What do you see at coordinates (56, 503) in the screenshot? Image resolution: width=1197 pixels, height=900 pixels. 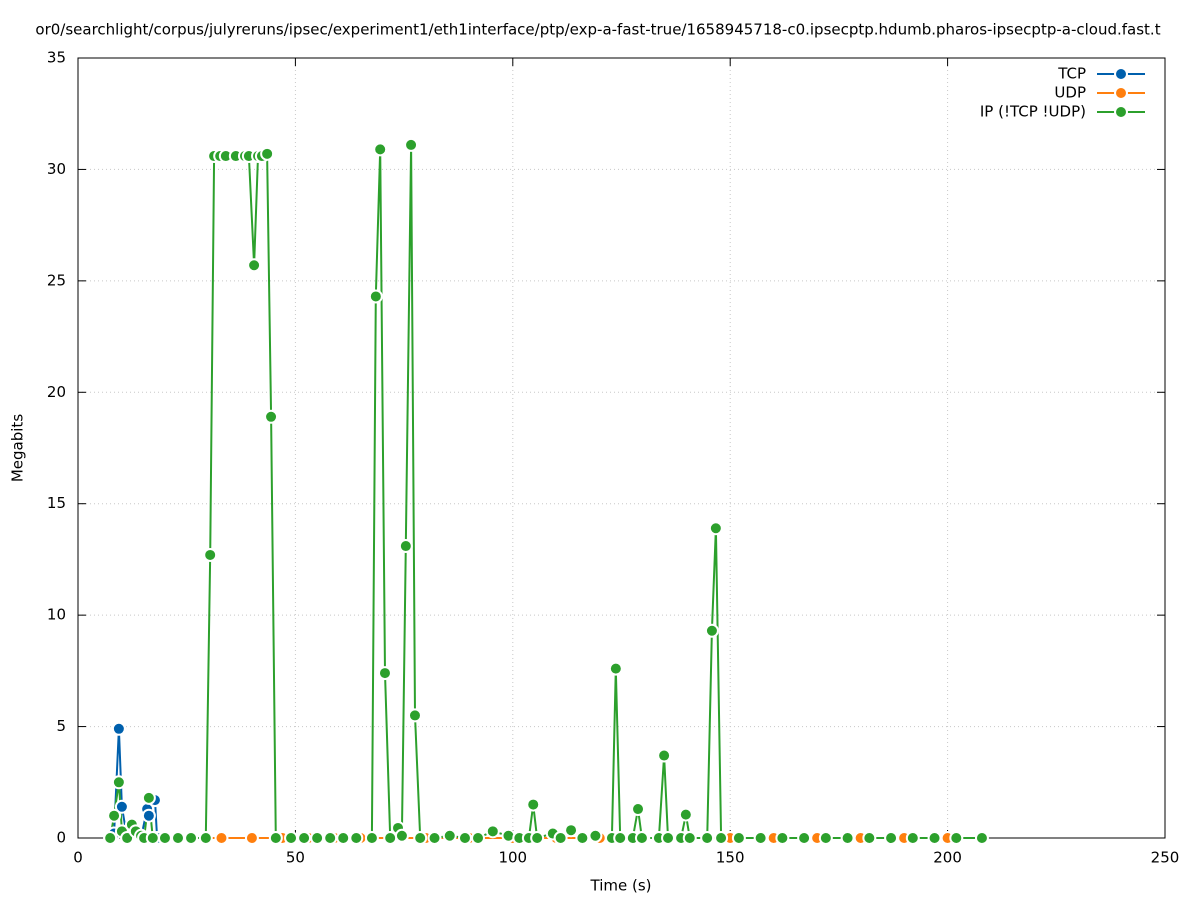 I see `y-tick-label: 15` at bounding box center [56, 503].